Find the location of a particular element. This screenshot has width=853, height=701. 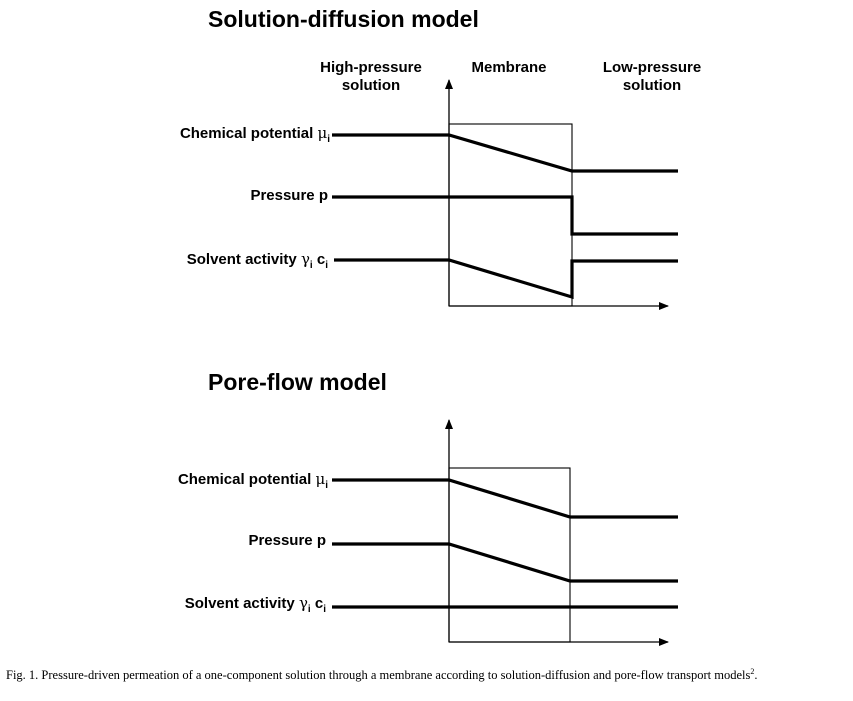

bottom-chem-sub: i is located at coordinates (326, 485).